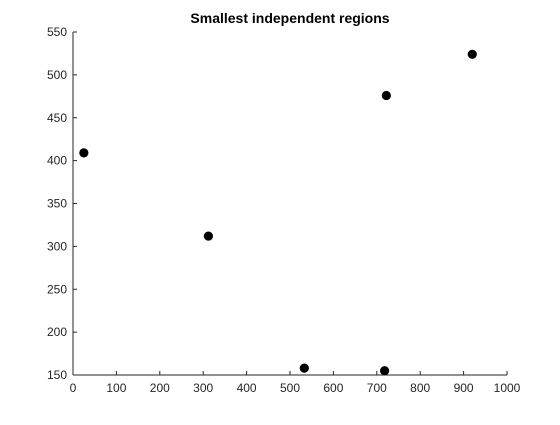 This screenshot has width=560, height=425. Describe the element at coordinates (464, 388) in the screenshot. I see `x-tick-label: 900` at that location.